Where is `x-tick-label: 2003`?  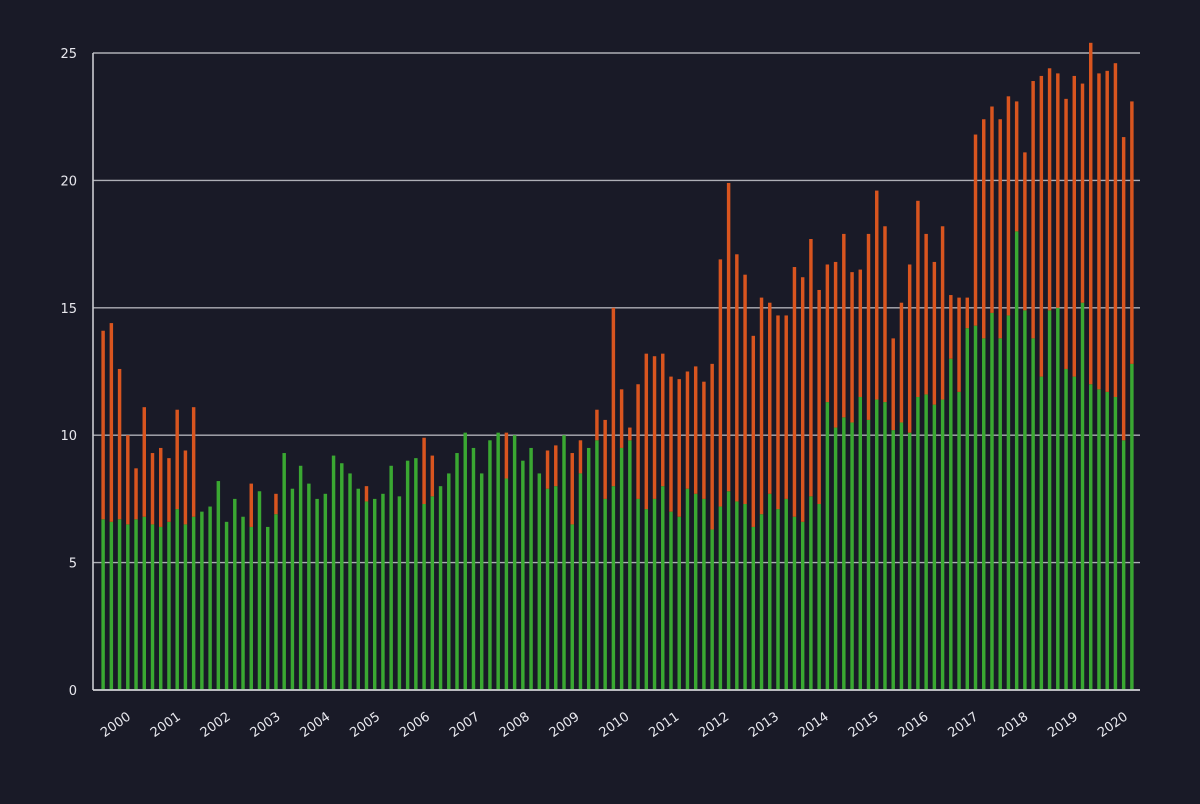 x-tick-label: 2003 is located at coordinates (266, 724).